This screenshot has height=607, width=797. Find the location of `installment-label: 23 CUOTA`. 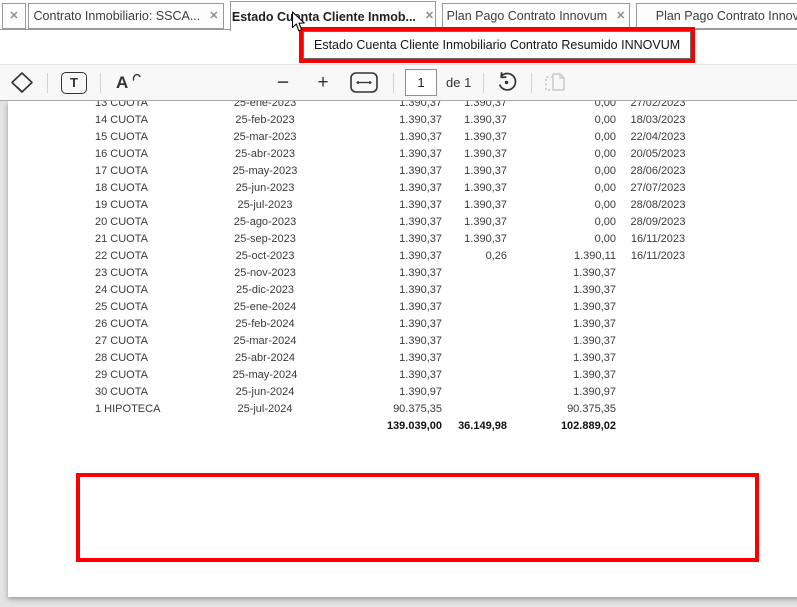

installment-label: 23 CUOTA is located at coordinates (121, 272).